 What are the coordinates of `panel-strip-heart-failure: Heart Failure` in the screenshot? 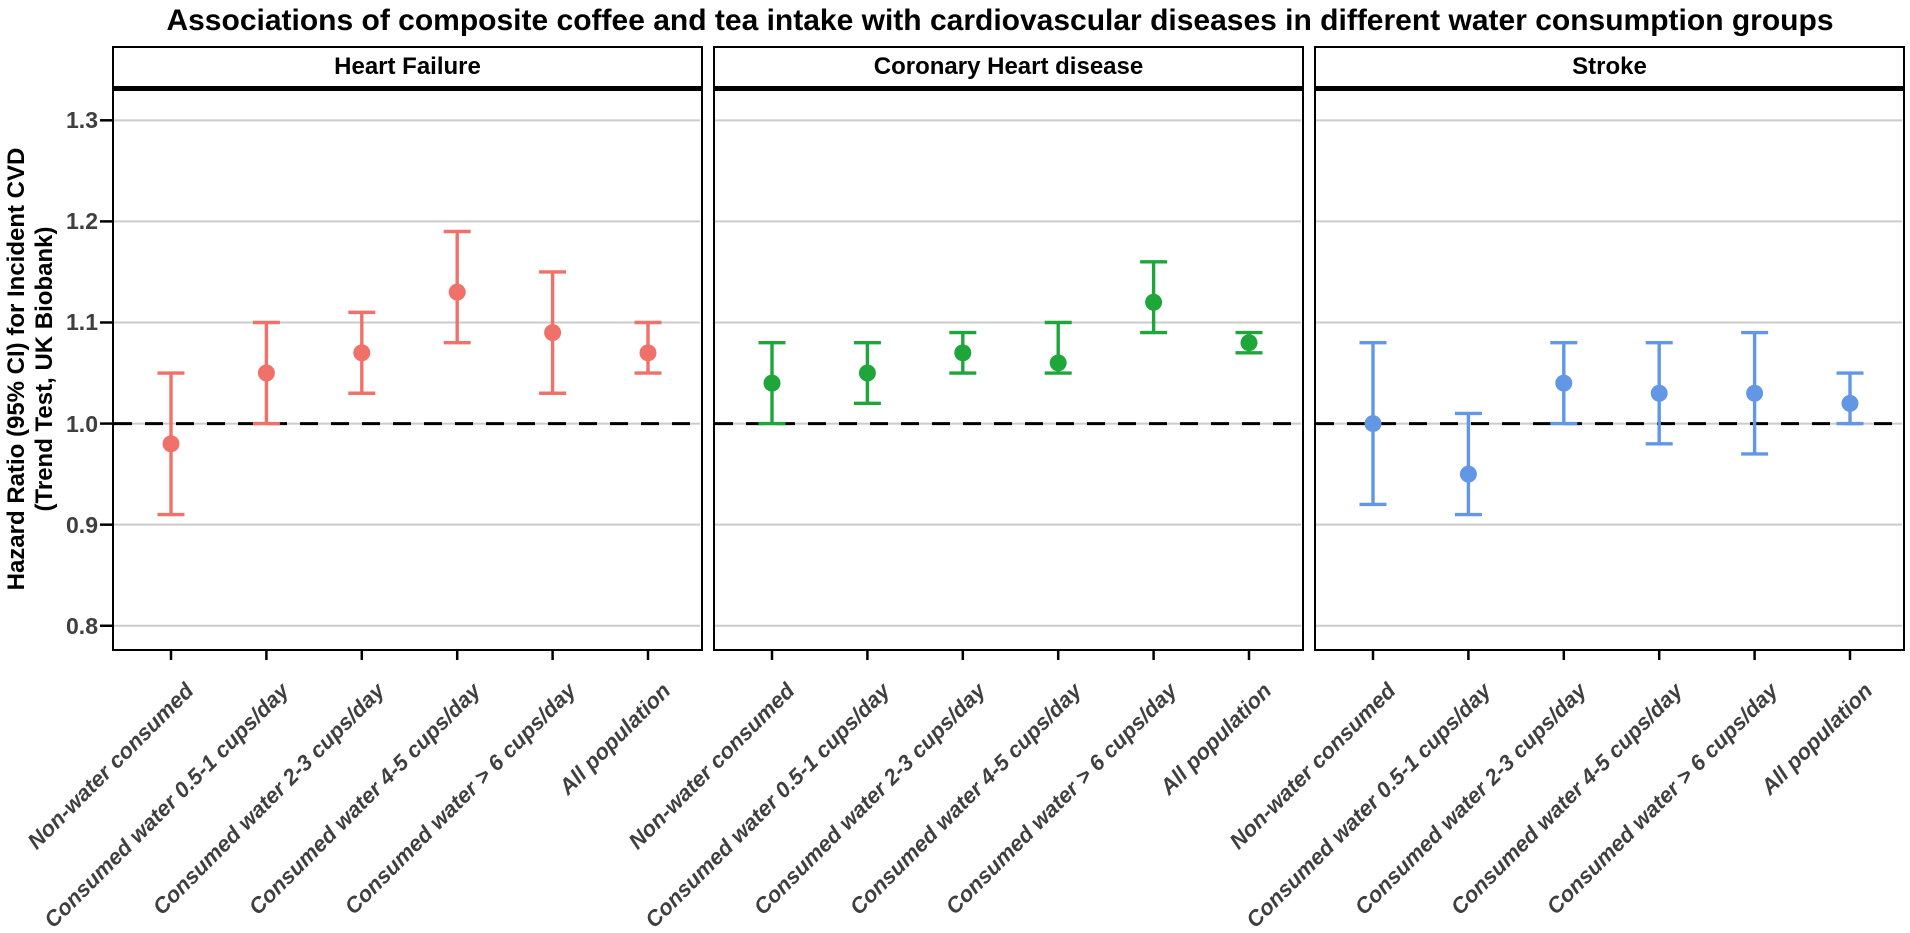 It's located at (407, 67).